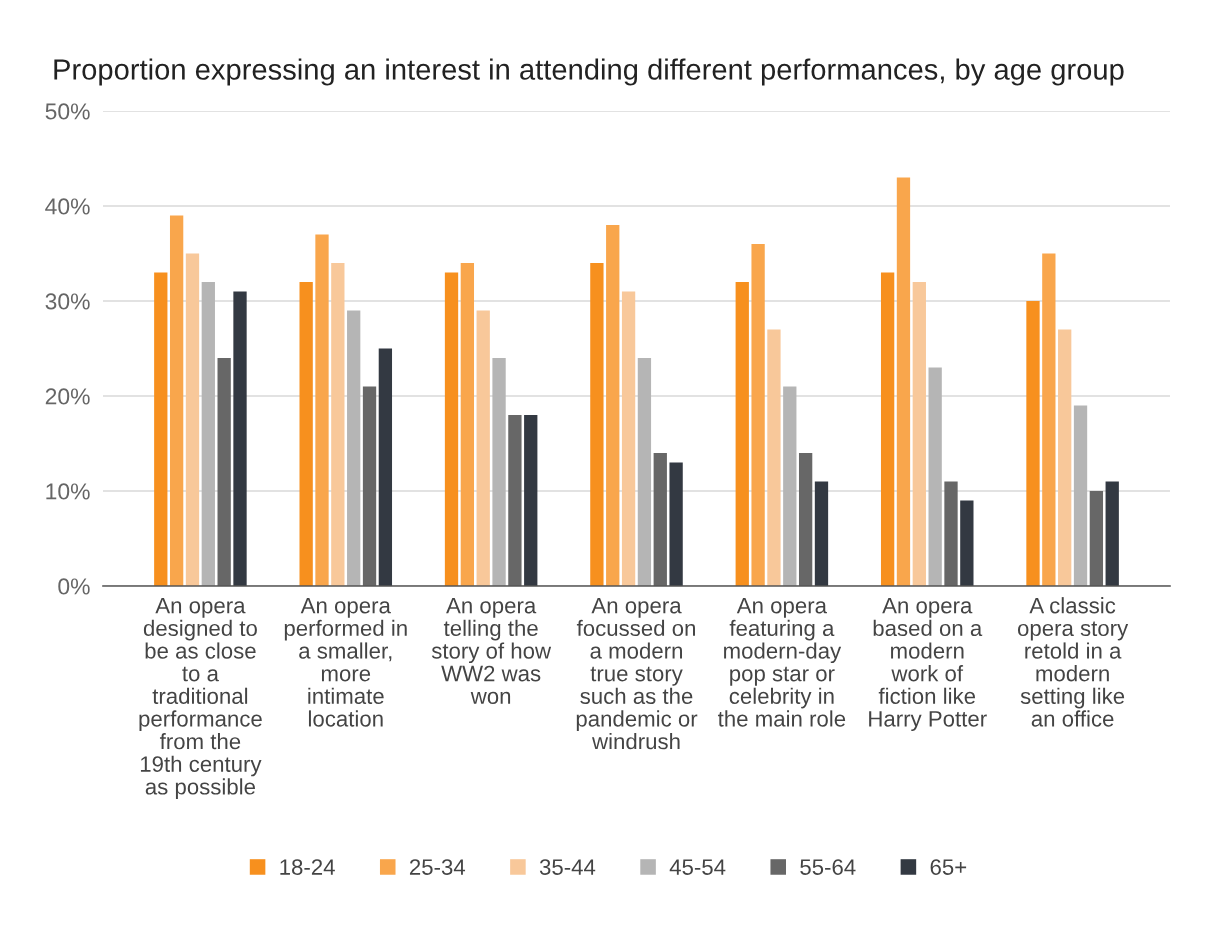 This screenshot has height=934, width=1217. What do you see at coordinates (437, 867) in the screenshot?
I see `legend-label: 25-34` at bounding box center [437, 867].